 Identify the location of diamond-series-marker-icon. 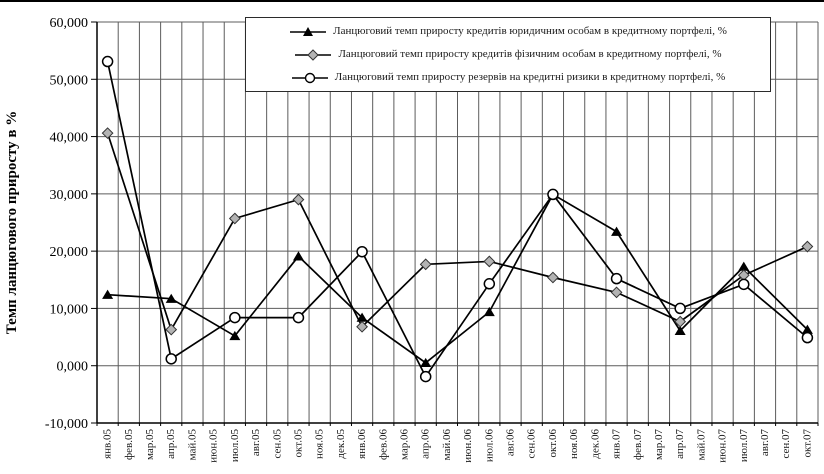
(313, 54).